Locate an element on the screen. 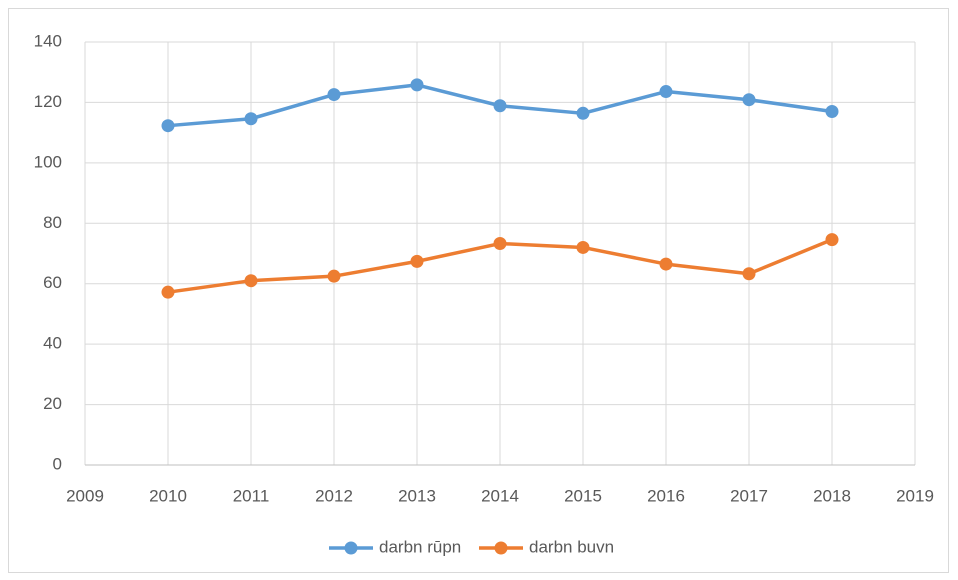 Image resolution: width=958 pixels, height=580 pixels. y-tick-label: 20 is located at coordinates (52, 403).